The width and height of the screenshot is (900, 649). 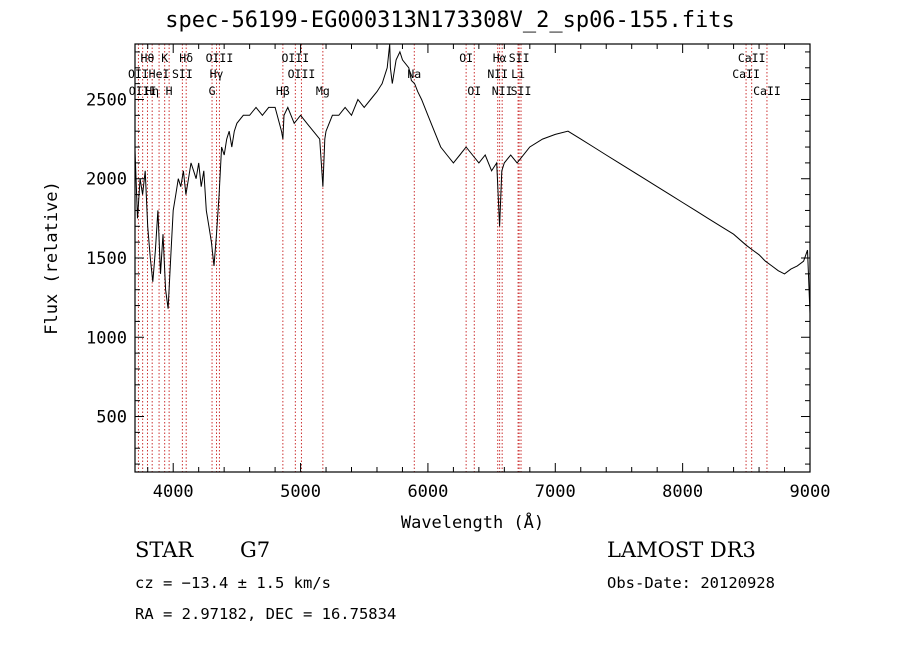 I want to click on x-axis-label: Wavelength (Å), so click(x=472, y=522).